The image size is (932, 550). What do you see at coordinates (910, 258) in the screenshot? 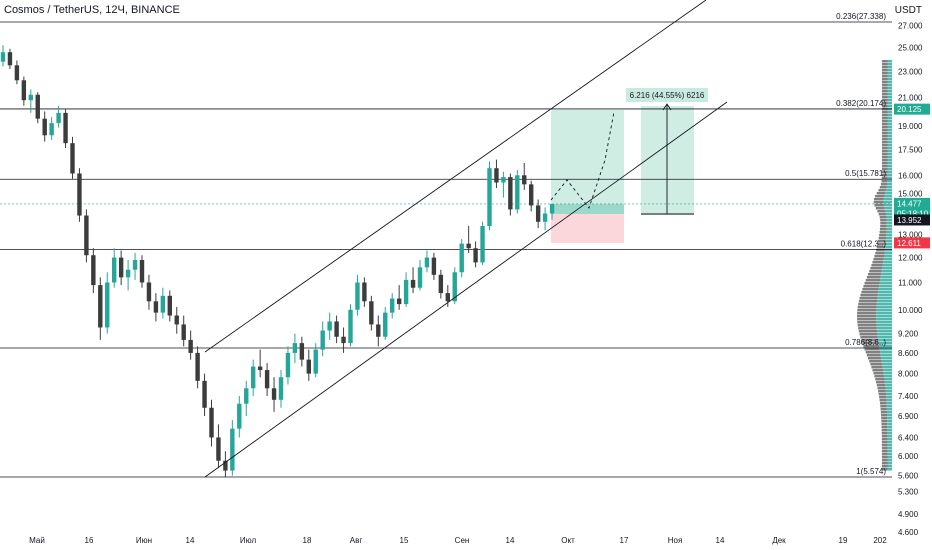
I see `y-tick-label: 12.000` at bounding box center [910, 258].